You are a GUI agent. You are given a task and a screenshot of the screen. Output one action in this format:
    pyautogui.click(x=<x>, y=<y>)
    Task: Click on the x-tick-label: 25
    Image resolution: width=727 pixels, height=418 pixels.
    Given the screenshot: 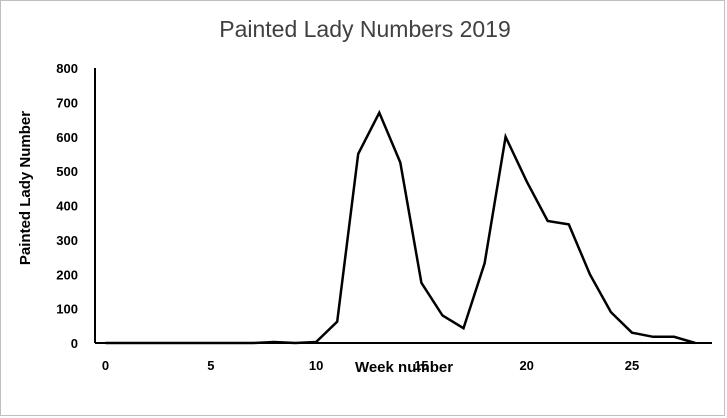 What is the action you would take?
    pyautogui.click(x=632, y=365)
    